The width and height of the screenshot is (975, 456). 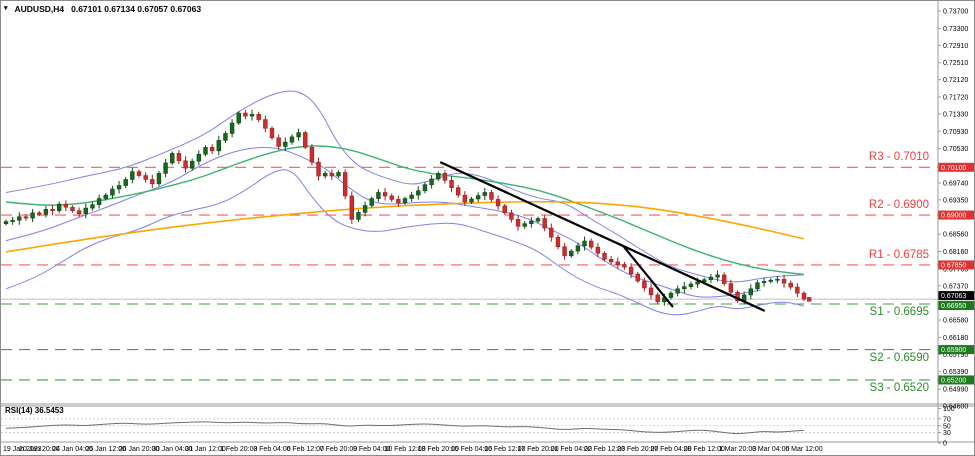 What do you see at coordinates (205, 449) in the screenshot?
I see `time-axis-label: 31 Jan 12:00` at bounding box center [205, 449].